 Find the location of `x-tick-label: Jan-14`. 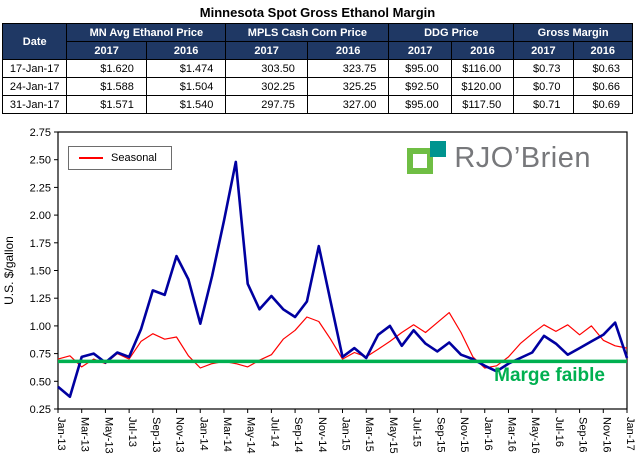

x-tick-label: Jan-14 is located at coordinates (203, 434).